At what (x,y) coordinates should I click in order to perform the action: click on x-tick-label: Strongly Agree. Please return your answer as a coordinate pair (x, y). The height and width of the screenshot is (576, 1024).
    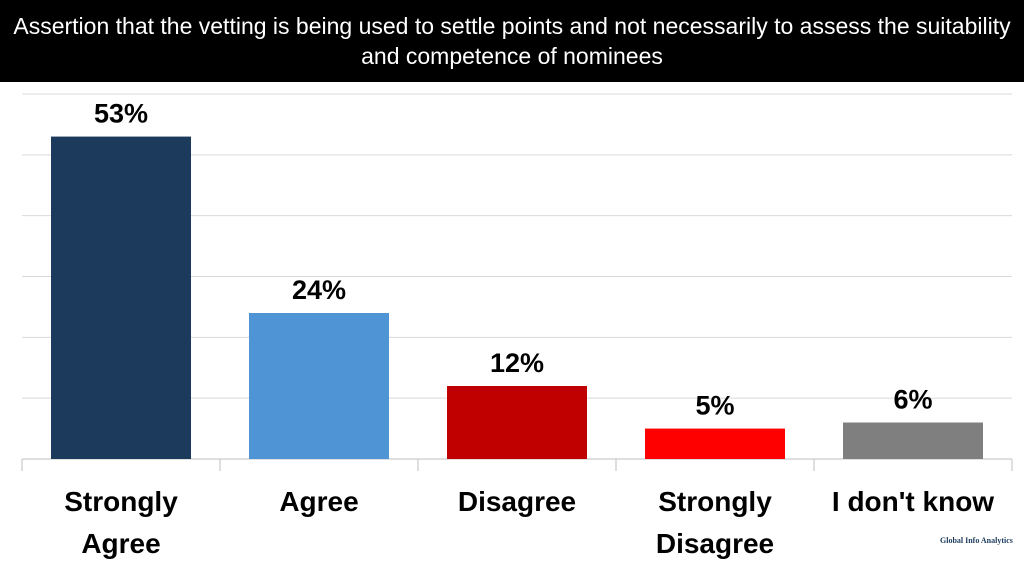
    Looking at the image, I should click on (121, 522).